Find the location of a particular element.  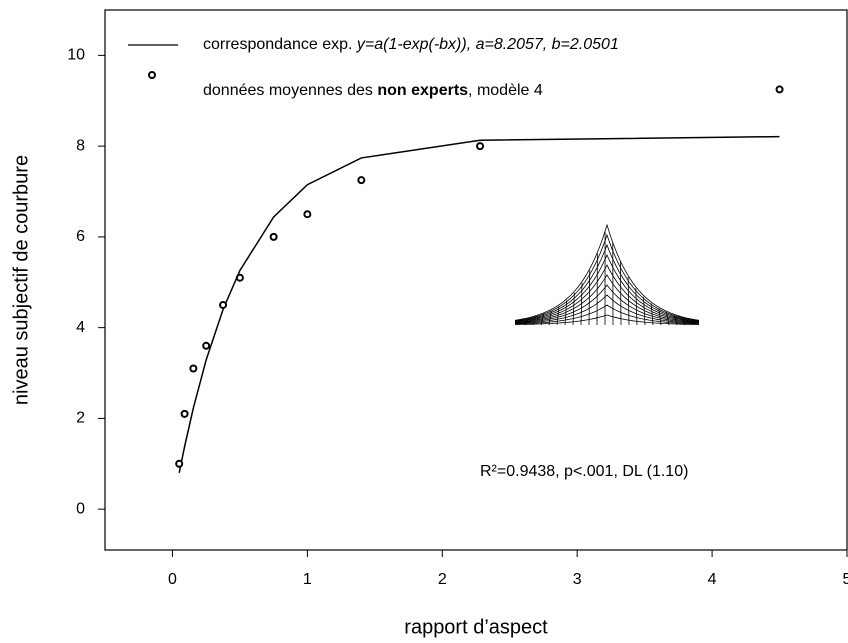

y-tick-label: 10 is located at coordinates (76, 55).